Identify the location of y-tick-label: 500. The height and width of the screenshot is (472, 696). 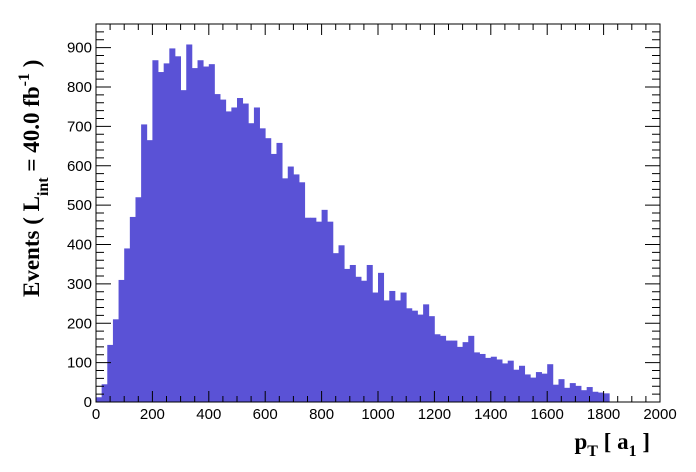
(79, 205).